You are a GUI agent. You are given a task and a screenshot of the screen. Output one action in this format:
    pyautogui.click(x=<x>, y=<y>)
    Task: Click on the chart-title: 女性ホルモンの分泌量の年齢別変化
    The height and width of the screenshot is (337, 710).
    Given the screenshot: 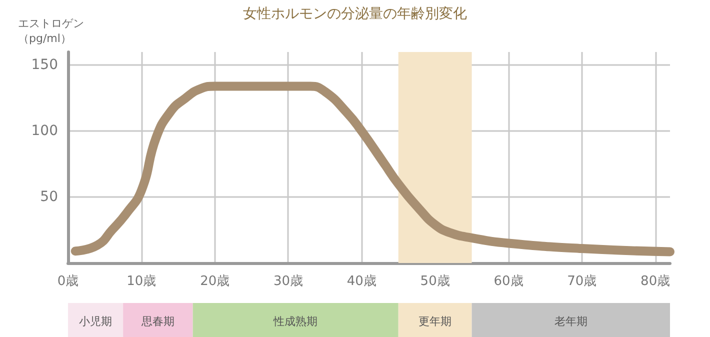 What is the action you would take?
    pyautogui.click(x=355, y=14)
    